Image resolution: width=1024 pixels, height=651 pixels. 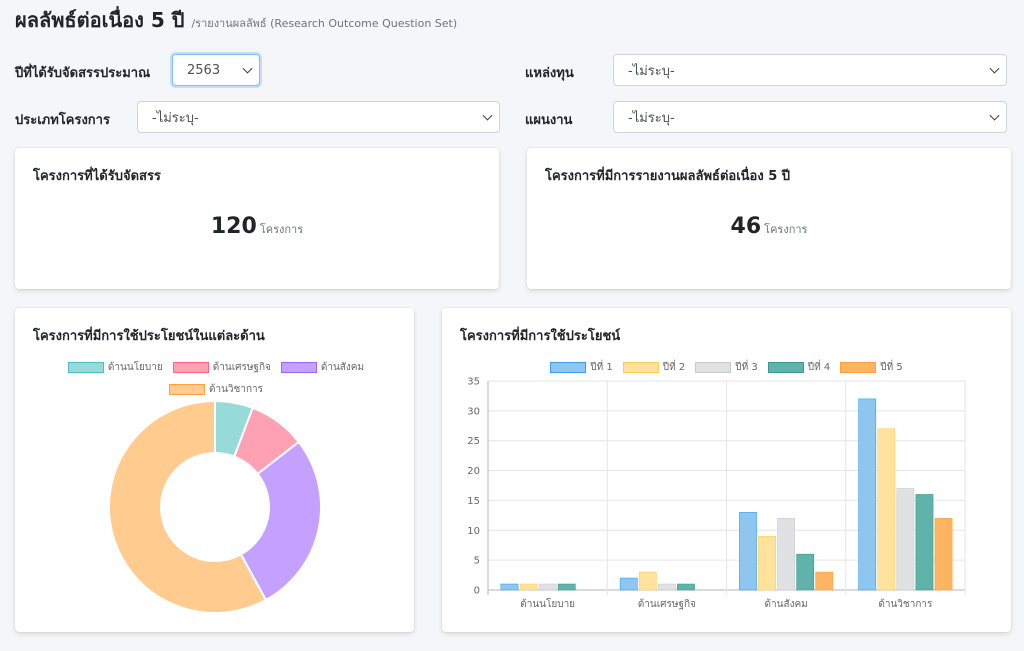 What do you see at coordinates (905, 604) in the screenshot?
I see `x-tick-label: ด้านวิชาการ` at bounding box center [905, 604].